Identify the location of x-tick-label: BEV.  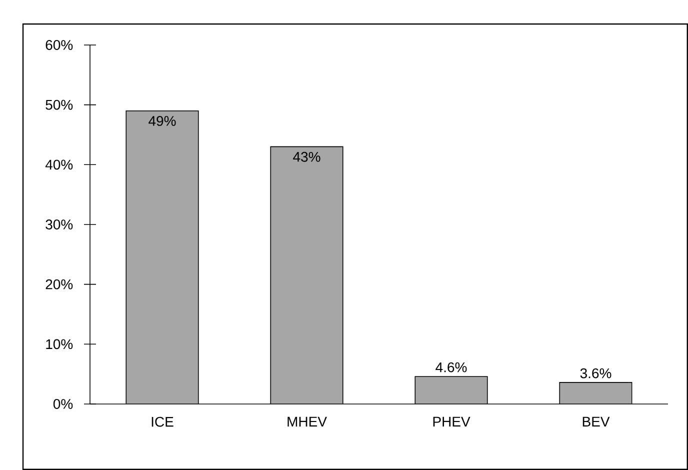
(596, 421).